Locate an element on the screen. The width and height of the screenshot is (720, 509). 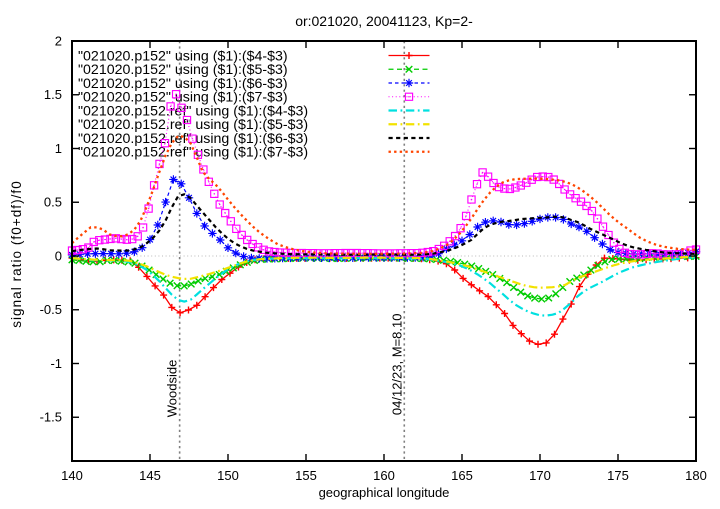
x-tick-label: 160 is located at coordinates (384, 475).